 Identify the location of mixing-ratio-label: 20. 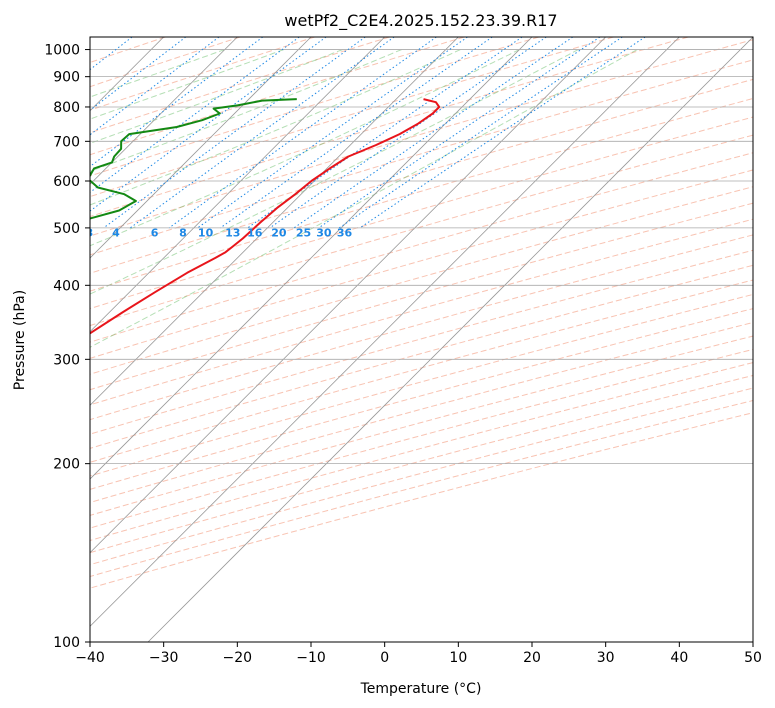
(279, 232).